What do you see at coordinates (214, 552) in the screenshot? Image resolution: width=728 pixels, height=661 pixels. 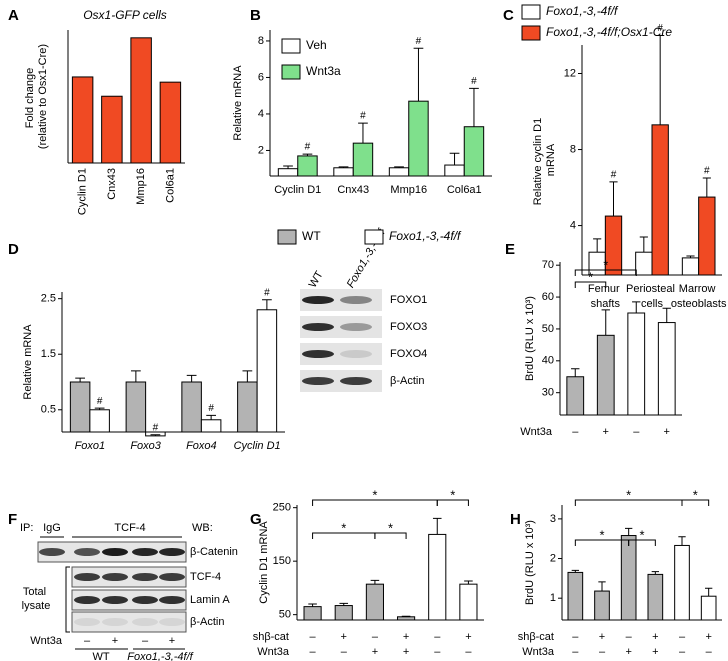 I see `row-label: β-Catenin` at bounding box center [214, 552].